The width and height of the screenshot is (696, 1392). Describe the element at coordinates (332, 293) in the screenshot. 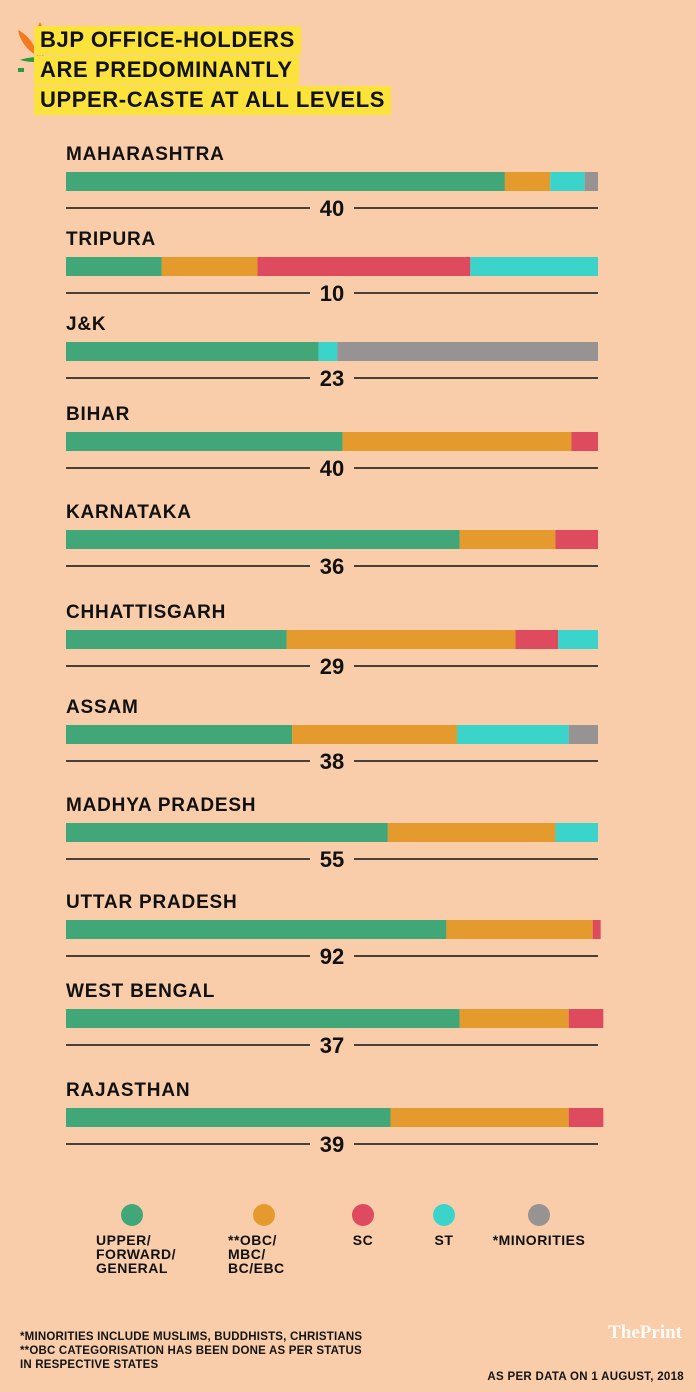

I see `total-label: 10` at that location.